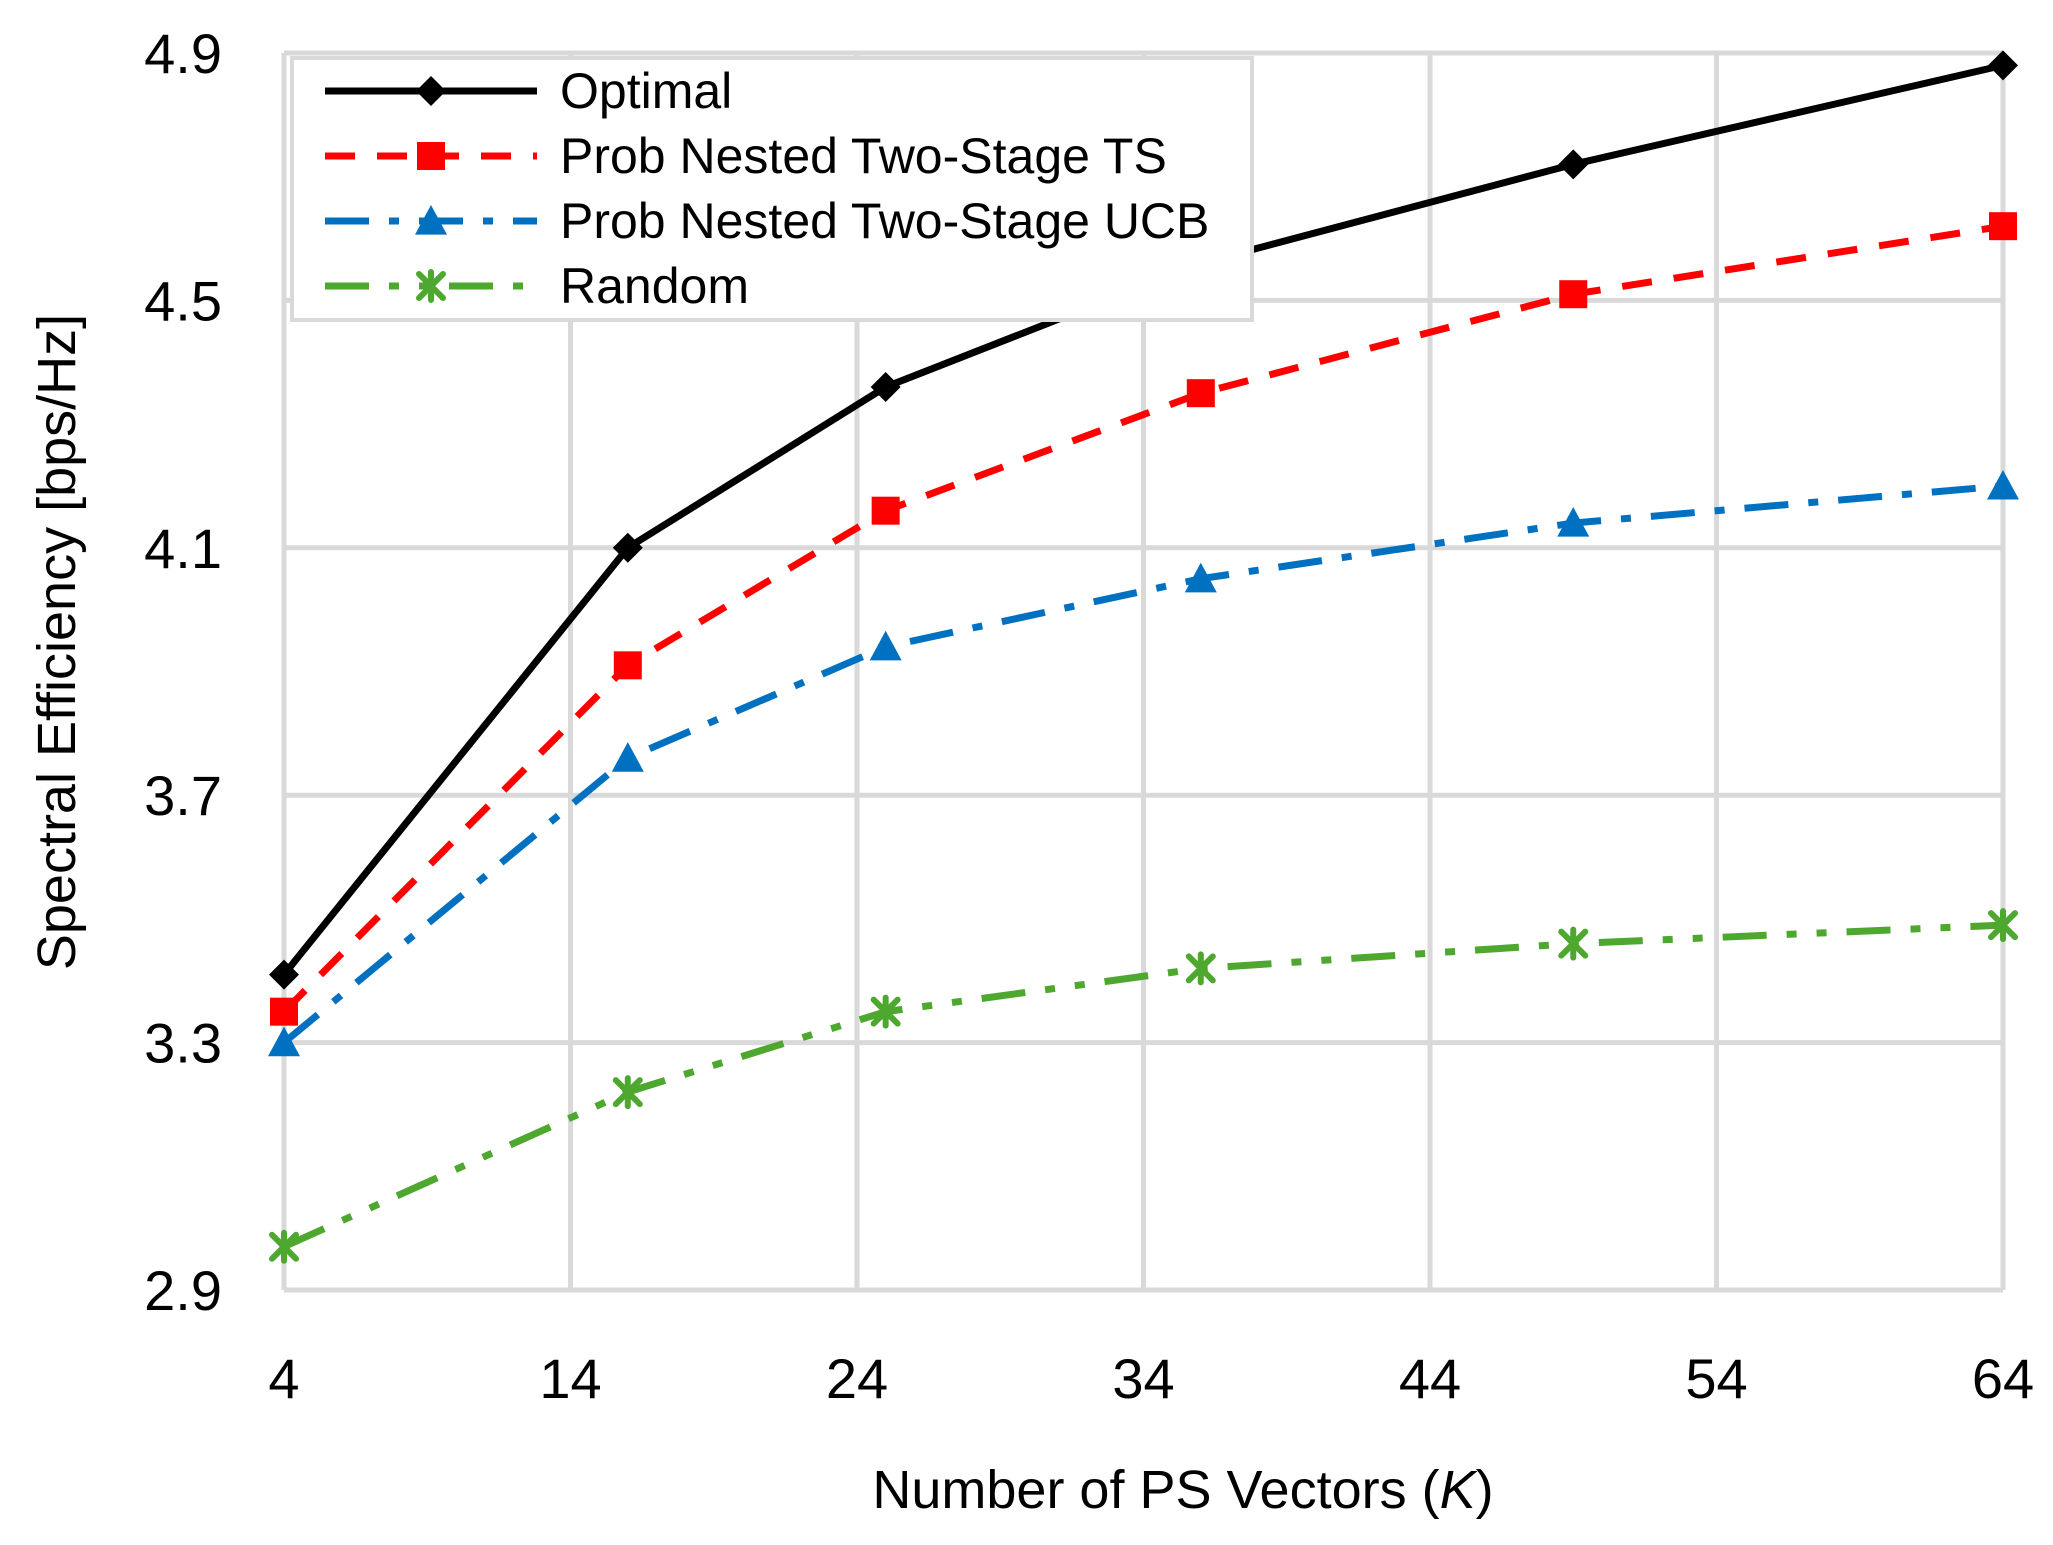 The image size is (2053, 1545). I want to click on legend-label-prob-nested-two-stage-ts: Prob Nested Two-Stage TS, so click(863, 156).